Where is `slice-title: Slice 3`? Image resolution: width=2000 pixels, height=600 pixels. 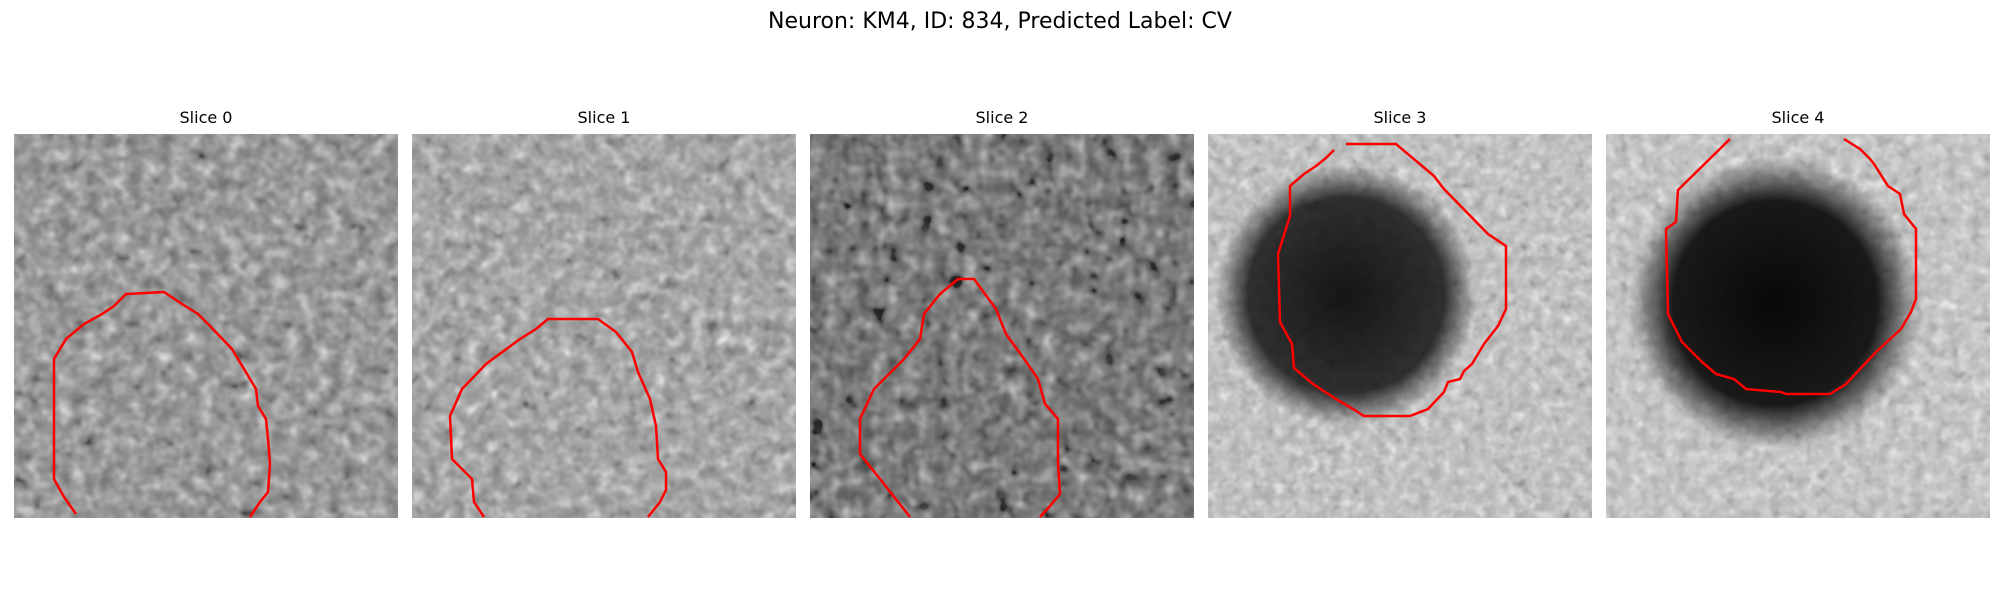 slice-title: Slice 3 is located at coordinates (1400, 117).